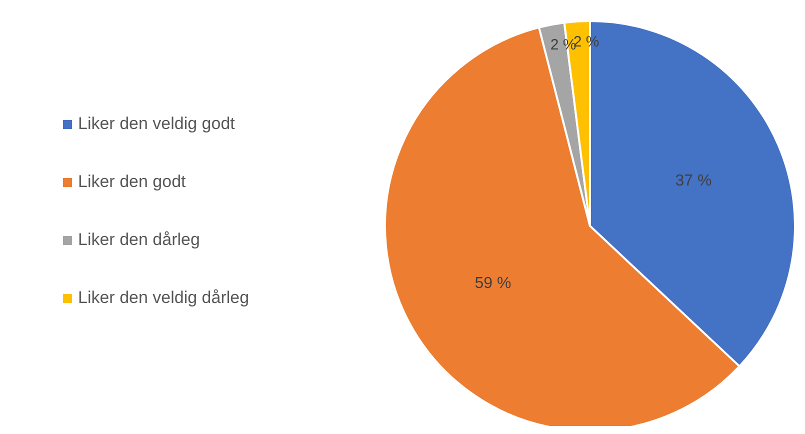  I want to click on legend-label: Liker den godt, so click(132, 182).